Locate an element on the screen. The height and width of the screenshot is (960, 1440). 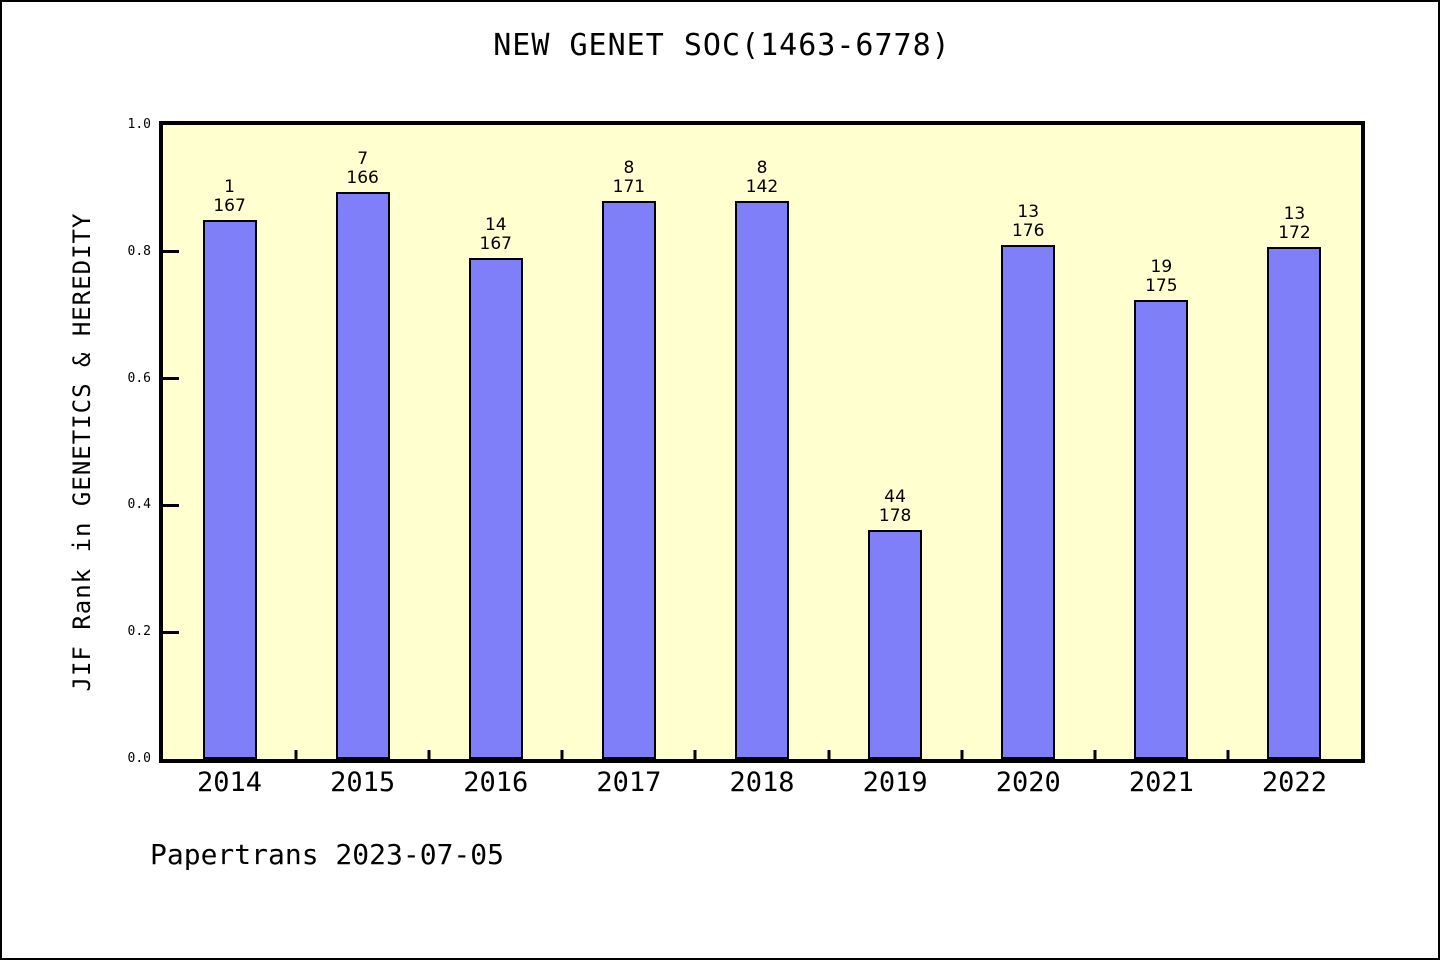
bar-value-label-2022: 13 172 is located at coordinates (1294, 223).